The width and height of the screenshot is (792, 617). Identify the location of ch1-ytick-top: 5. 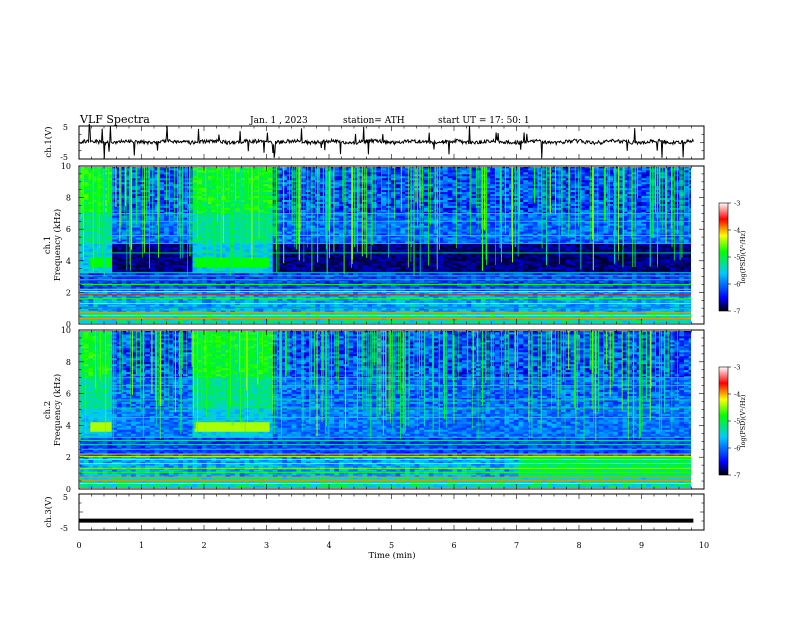
(65, 127).